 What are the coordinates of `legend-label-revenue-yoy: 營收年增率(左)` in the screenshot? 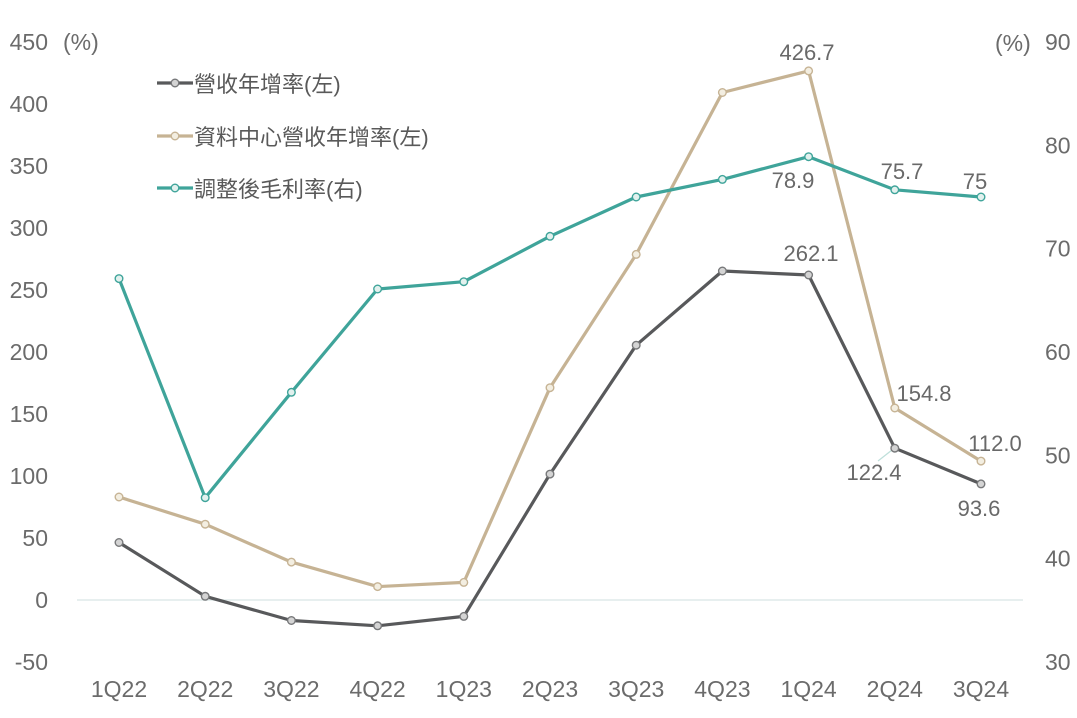 It's located at (267, 84).